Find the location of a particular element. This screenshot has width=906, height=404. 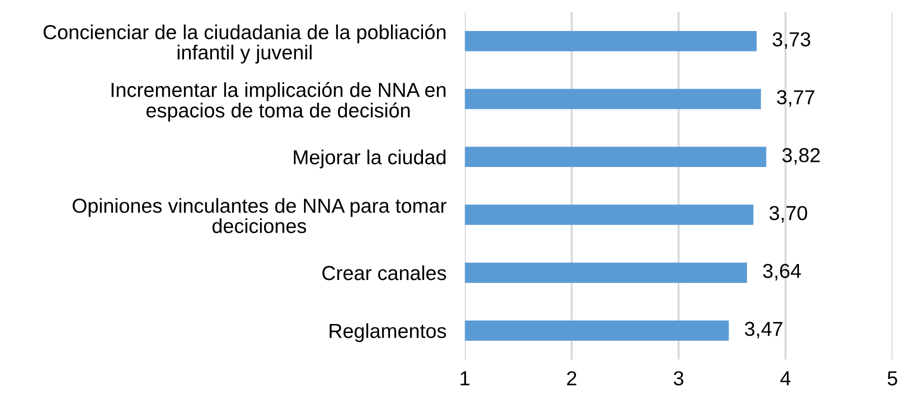

y-tick-label: Reglamentos is located at coordinates (388, 332).